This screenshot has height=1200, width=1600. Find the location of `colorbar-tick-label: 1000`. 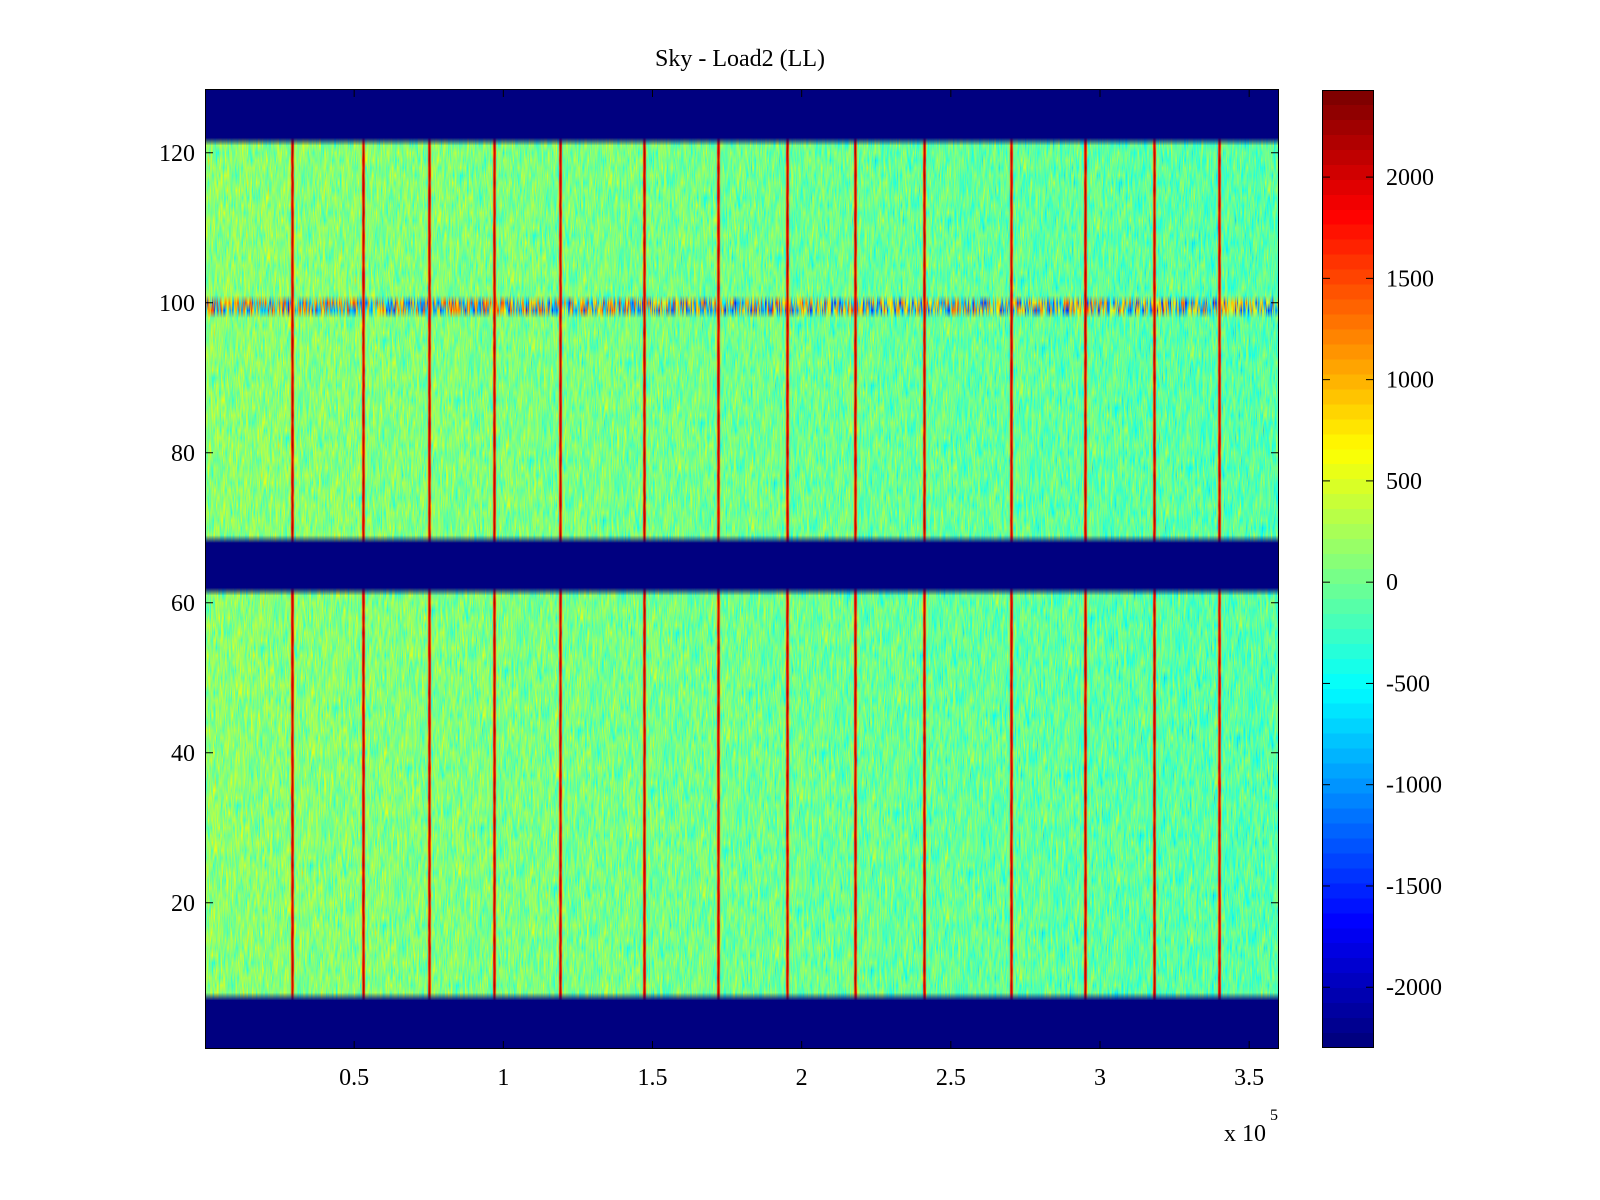

colorbar-tick-label: 1000 is located at coordinates (1410, 381).